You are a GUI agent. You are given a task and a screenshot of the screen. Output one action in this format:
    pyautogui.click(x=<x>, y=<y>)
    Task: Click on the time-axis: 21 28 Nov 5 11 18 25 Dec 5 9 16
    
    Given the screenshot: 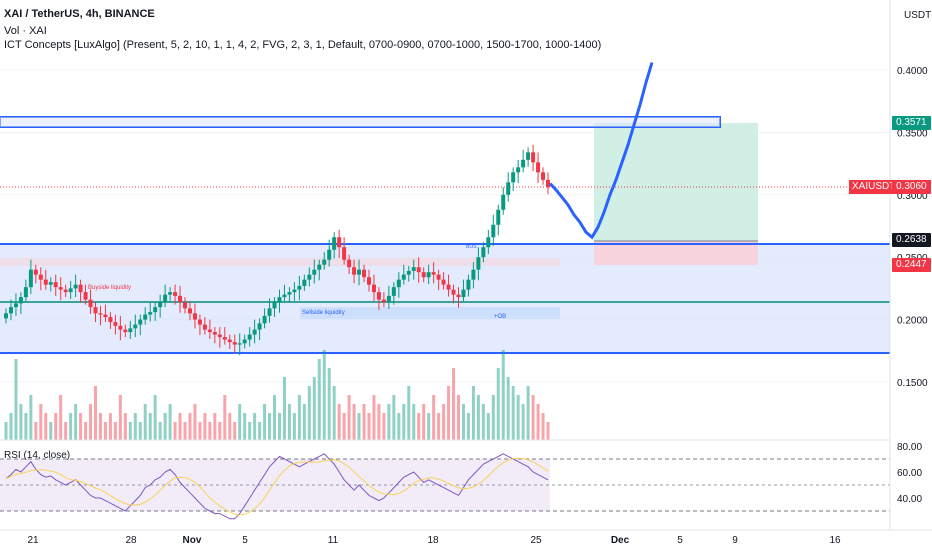 What is the action you would take?
    pyautogui.click(x=434, y=540)
    